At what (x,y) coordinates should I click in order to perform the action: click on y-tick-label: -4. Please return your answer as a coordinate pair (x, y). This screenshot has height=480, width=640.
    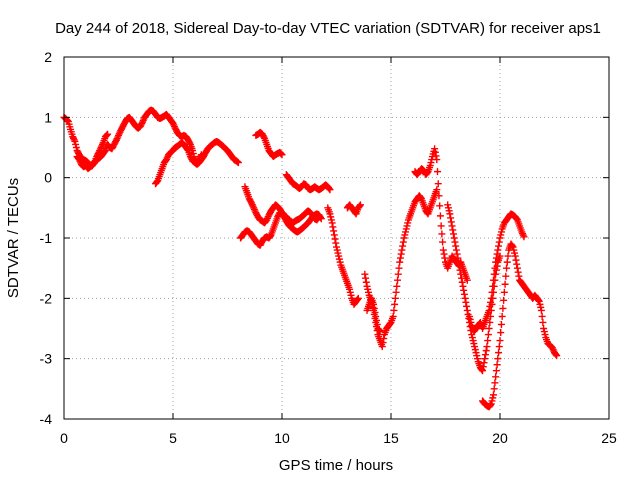
    Looking at the image, I should click on (46, 419).